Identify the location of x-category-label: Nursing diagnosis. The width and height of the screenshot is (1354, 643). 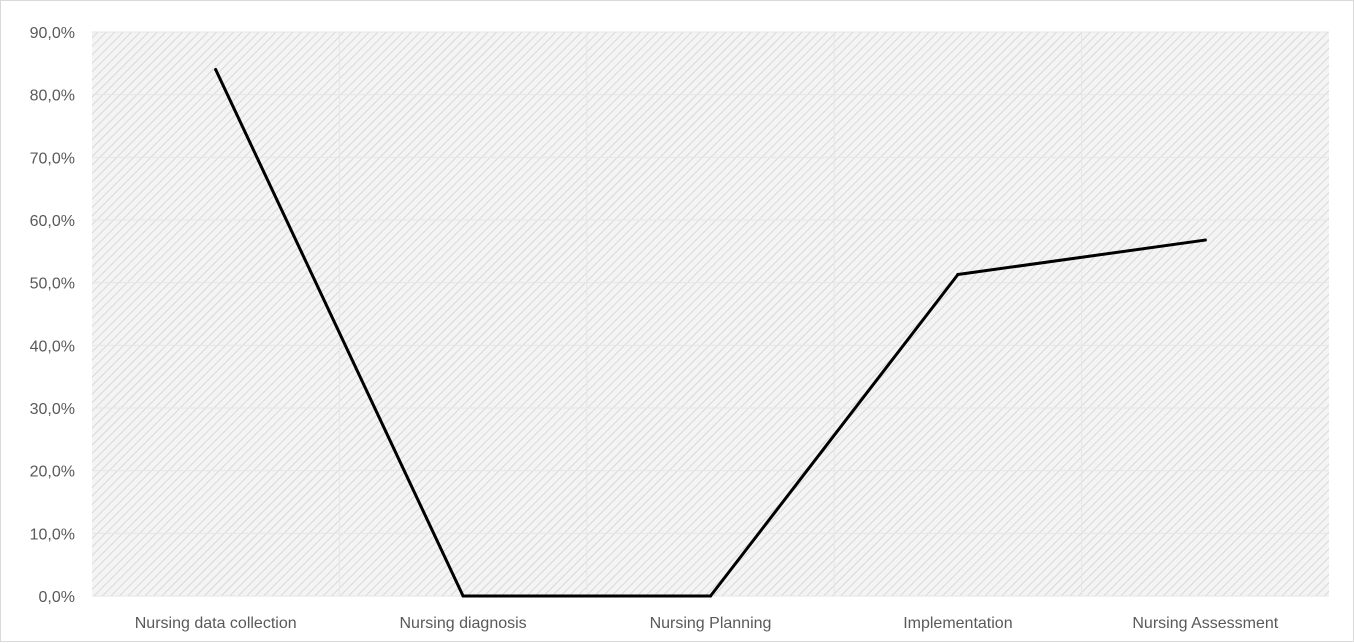
(463, 623).